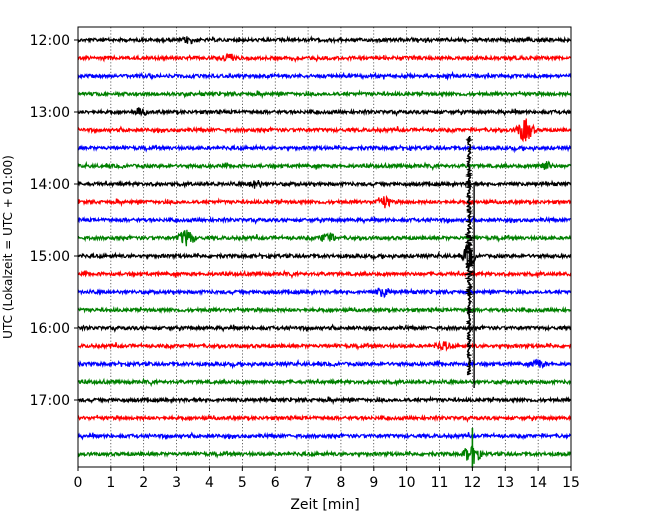 Image resolution: width=650 pixels, height=524 pixels. What do you see at coordinates (209, 483) in the screenshot?
I see `x-tick-label-4: 4` at bounding box center [209, 483].